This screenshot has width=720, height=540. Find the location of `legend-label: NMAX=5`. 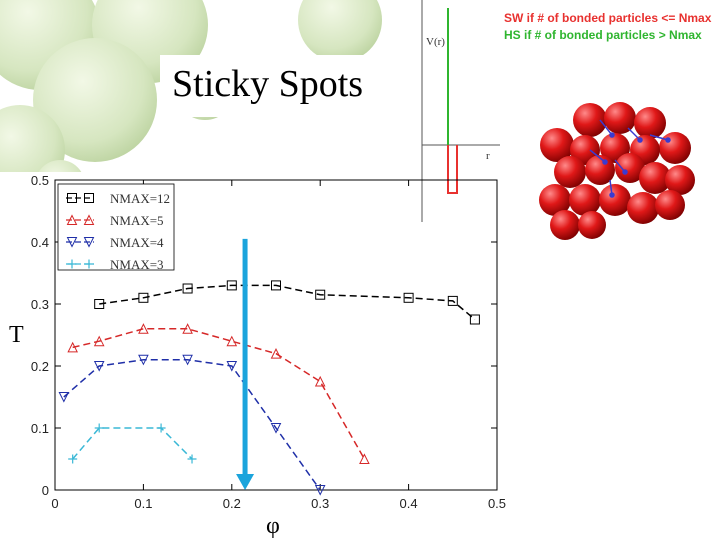

legend-label: NMAX=5 is located at coordinates (137, 220).